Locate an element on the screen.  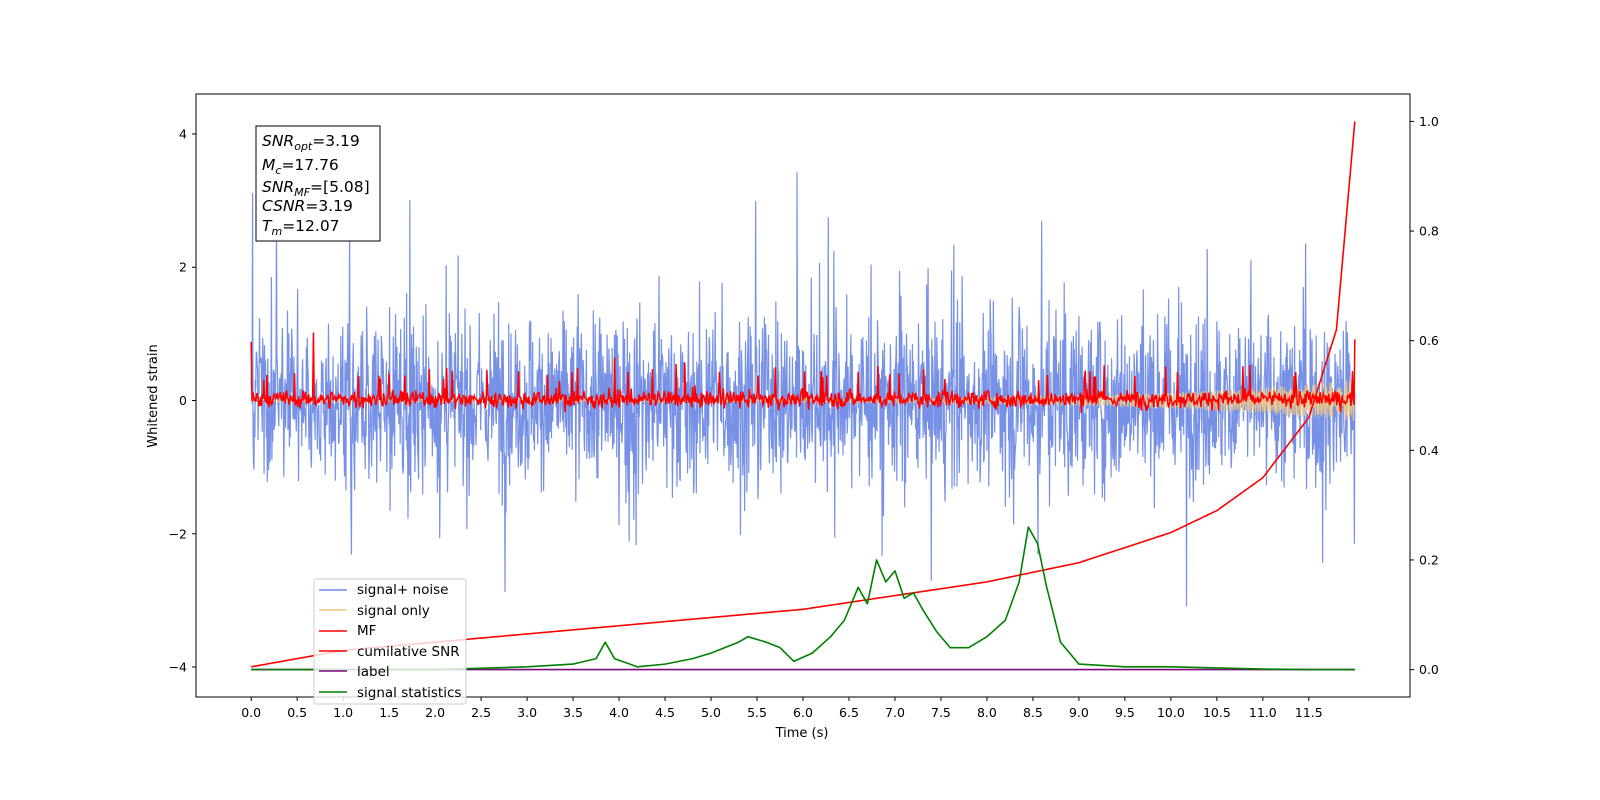
y-tick-label: 2 is located at coordinates (183, 267).